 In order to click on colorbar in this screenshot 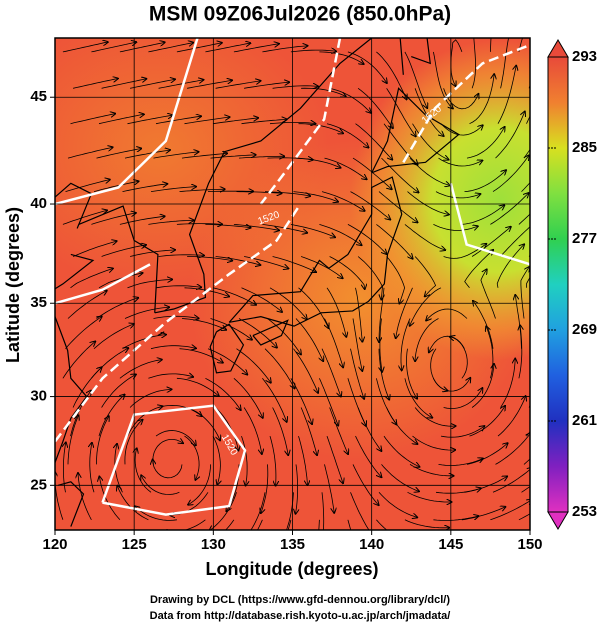, I will do `click(558, 284)`.